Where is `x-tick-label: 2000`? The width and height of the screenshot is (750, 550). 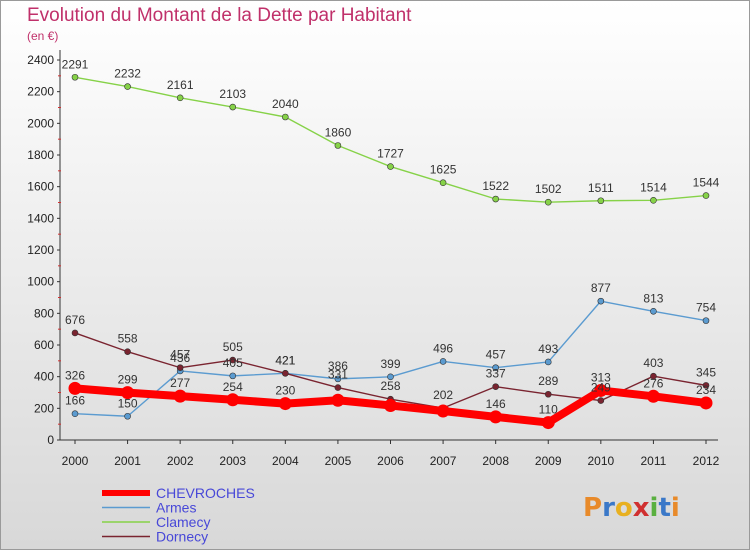
x-tick-label: 2000 is located at coordinates (75, 461).